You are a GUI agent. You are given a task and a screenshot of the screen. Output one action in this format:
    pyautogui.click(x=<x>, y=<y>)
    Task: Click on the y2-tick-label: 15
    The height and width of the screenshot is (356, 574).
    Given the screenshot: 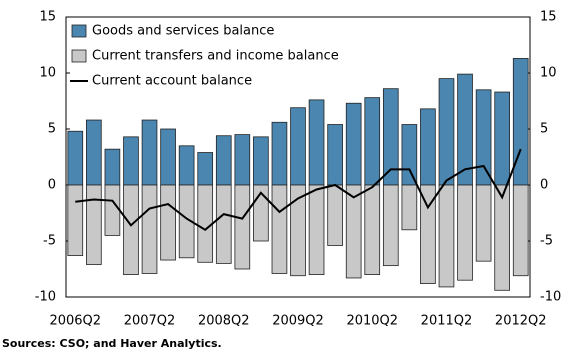 What is the action you would take?
    pyautogui.click(x=548, y=17)
    